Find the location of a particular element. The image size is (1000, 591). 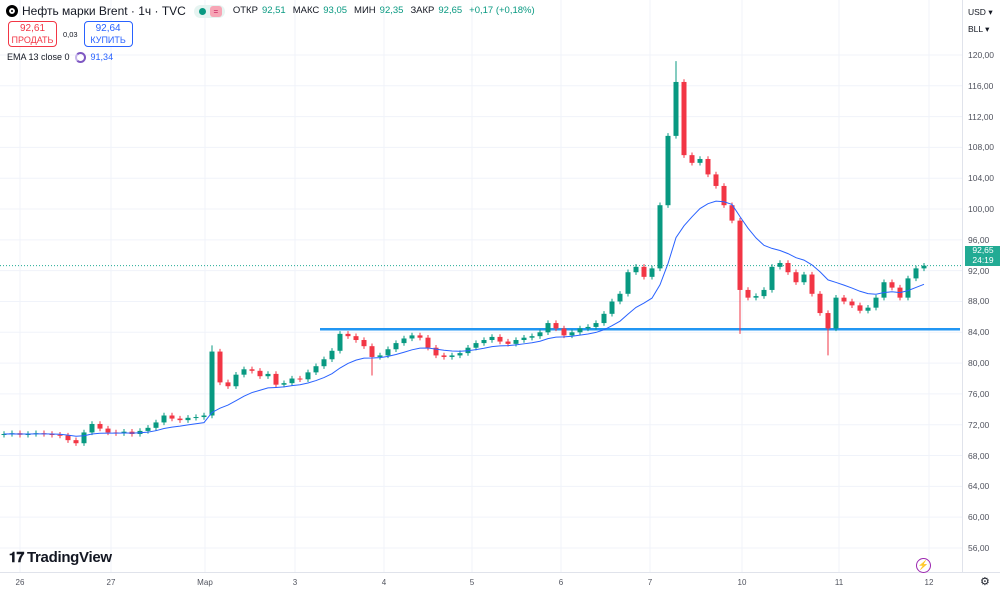

unit-label: BLL is located at coordinates (975, 29).